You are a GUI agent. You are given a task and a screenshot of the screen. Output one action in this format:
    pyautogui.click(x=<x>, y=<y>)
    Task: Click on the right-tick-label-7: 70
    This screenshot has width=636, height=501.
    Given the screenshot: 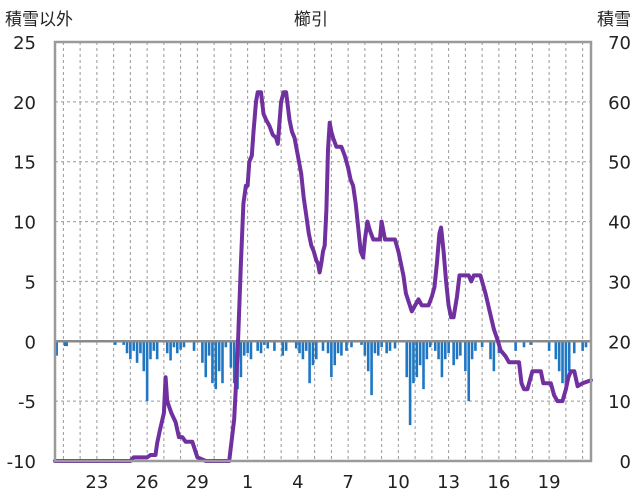 What is the action you would take?
    pyautogui.click(x=619, y=43)
    